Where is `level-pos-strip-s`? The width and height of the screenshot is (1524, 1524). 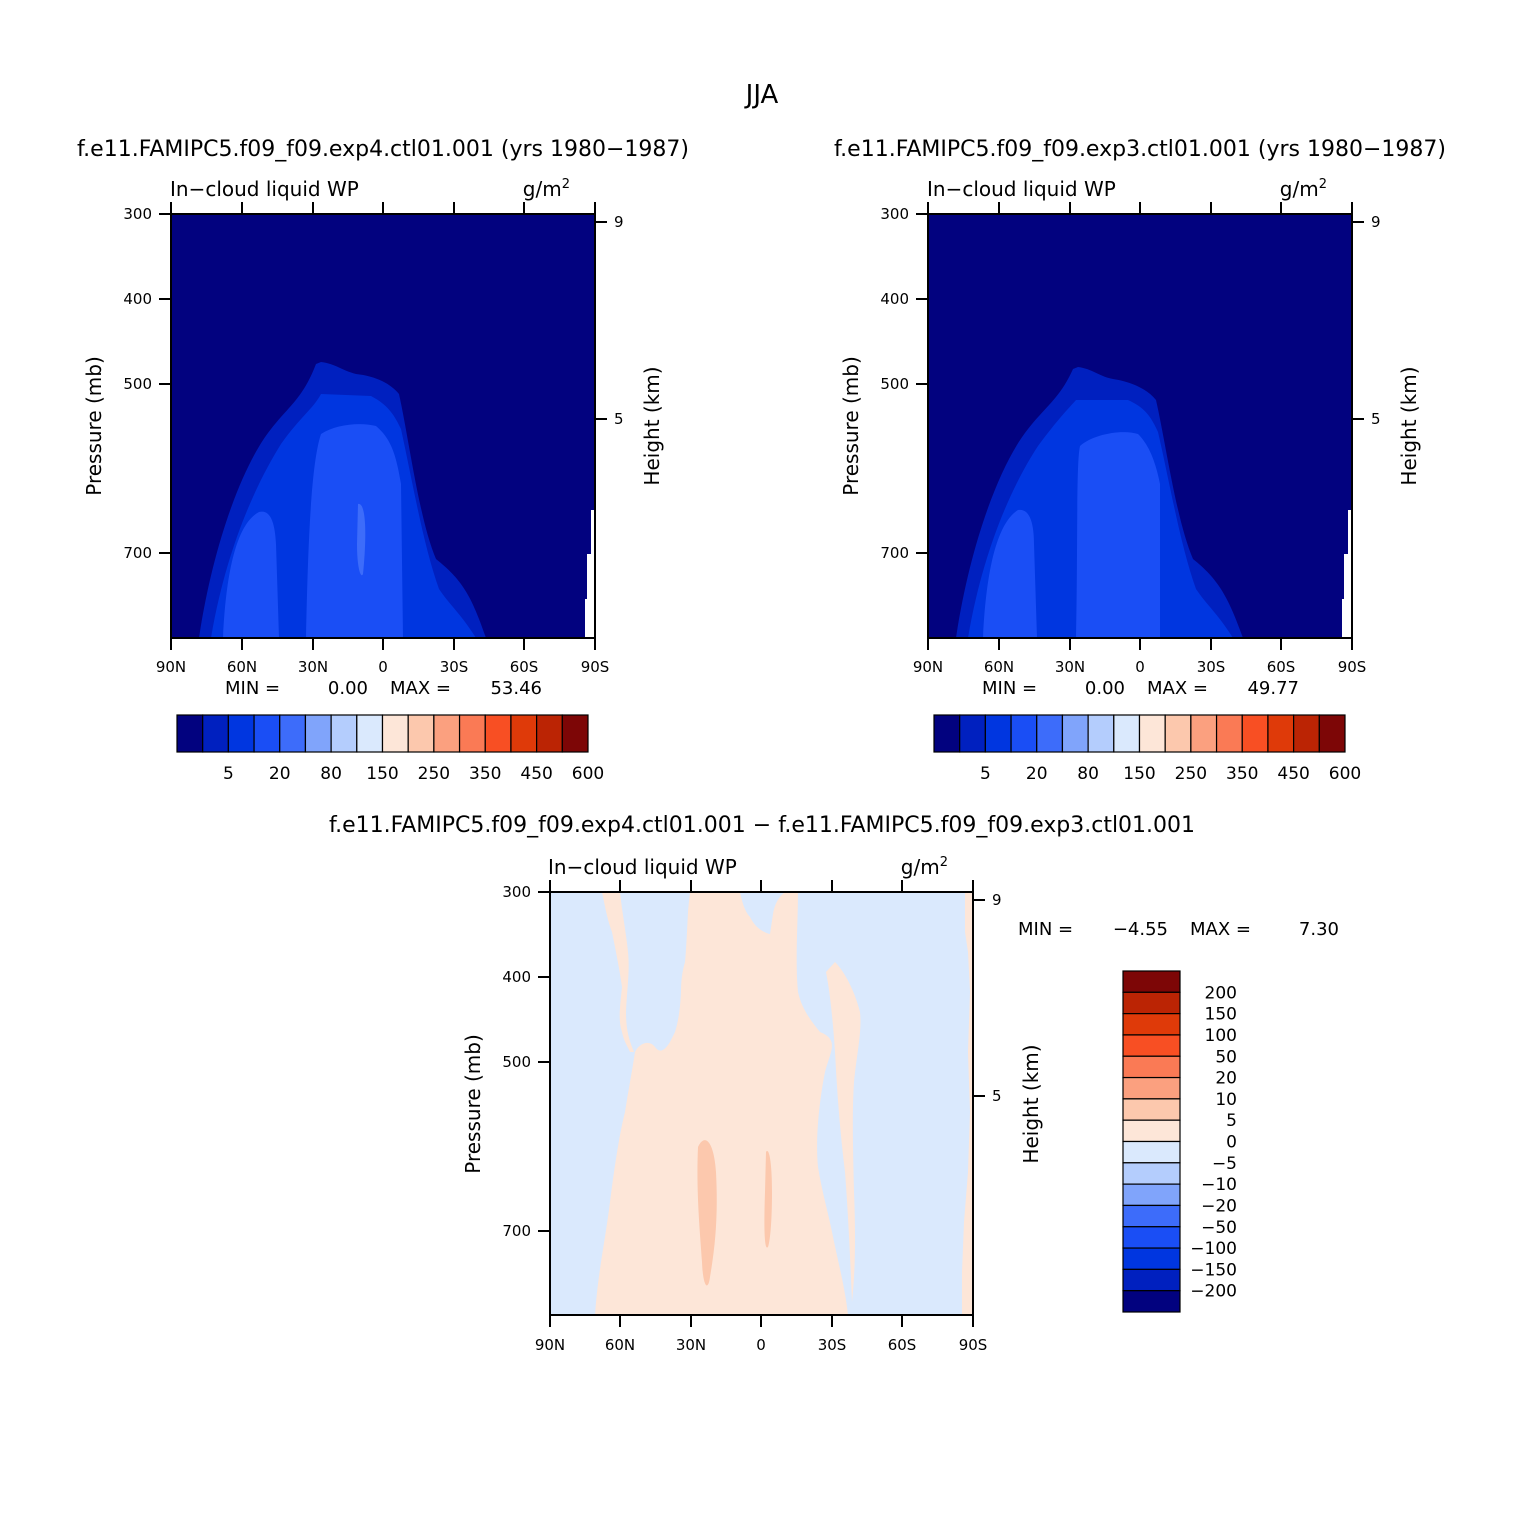
level-pos-strip-s is located at coordinates (843, 1132).